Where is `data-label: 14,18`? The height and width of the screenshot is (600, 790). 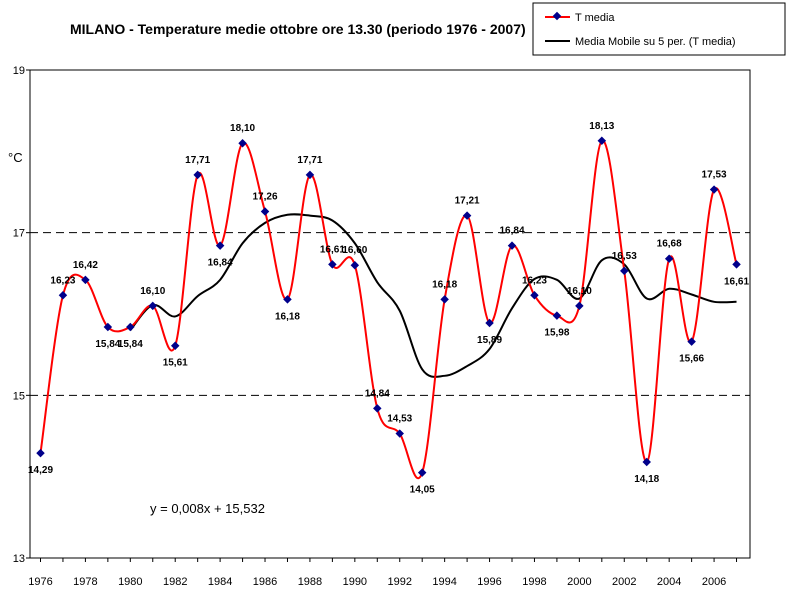 data-label: 14,18 is located at coordinates (646, 479).